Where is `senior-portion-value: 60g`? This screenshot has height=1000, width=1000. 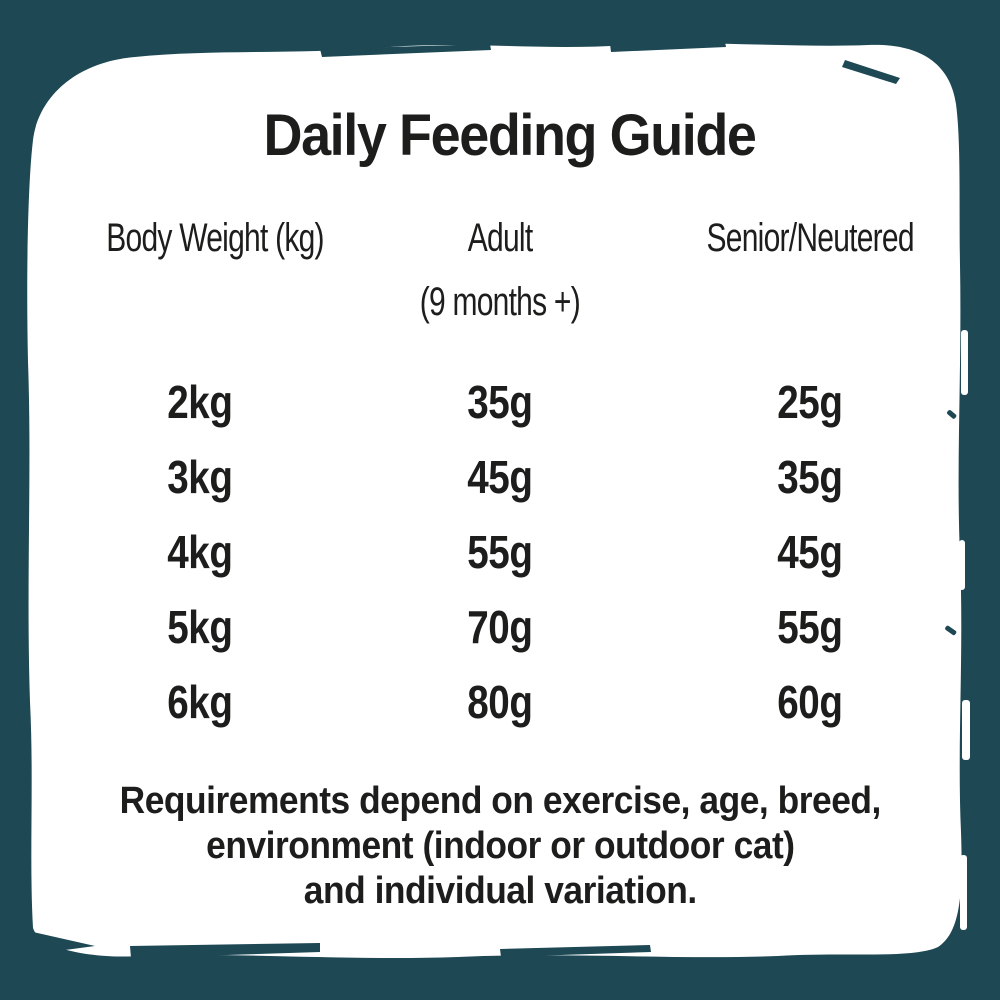
senior-portion-value: 60g is located at coordinates (810, 701).